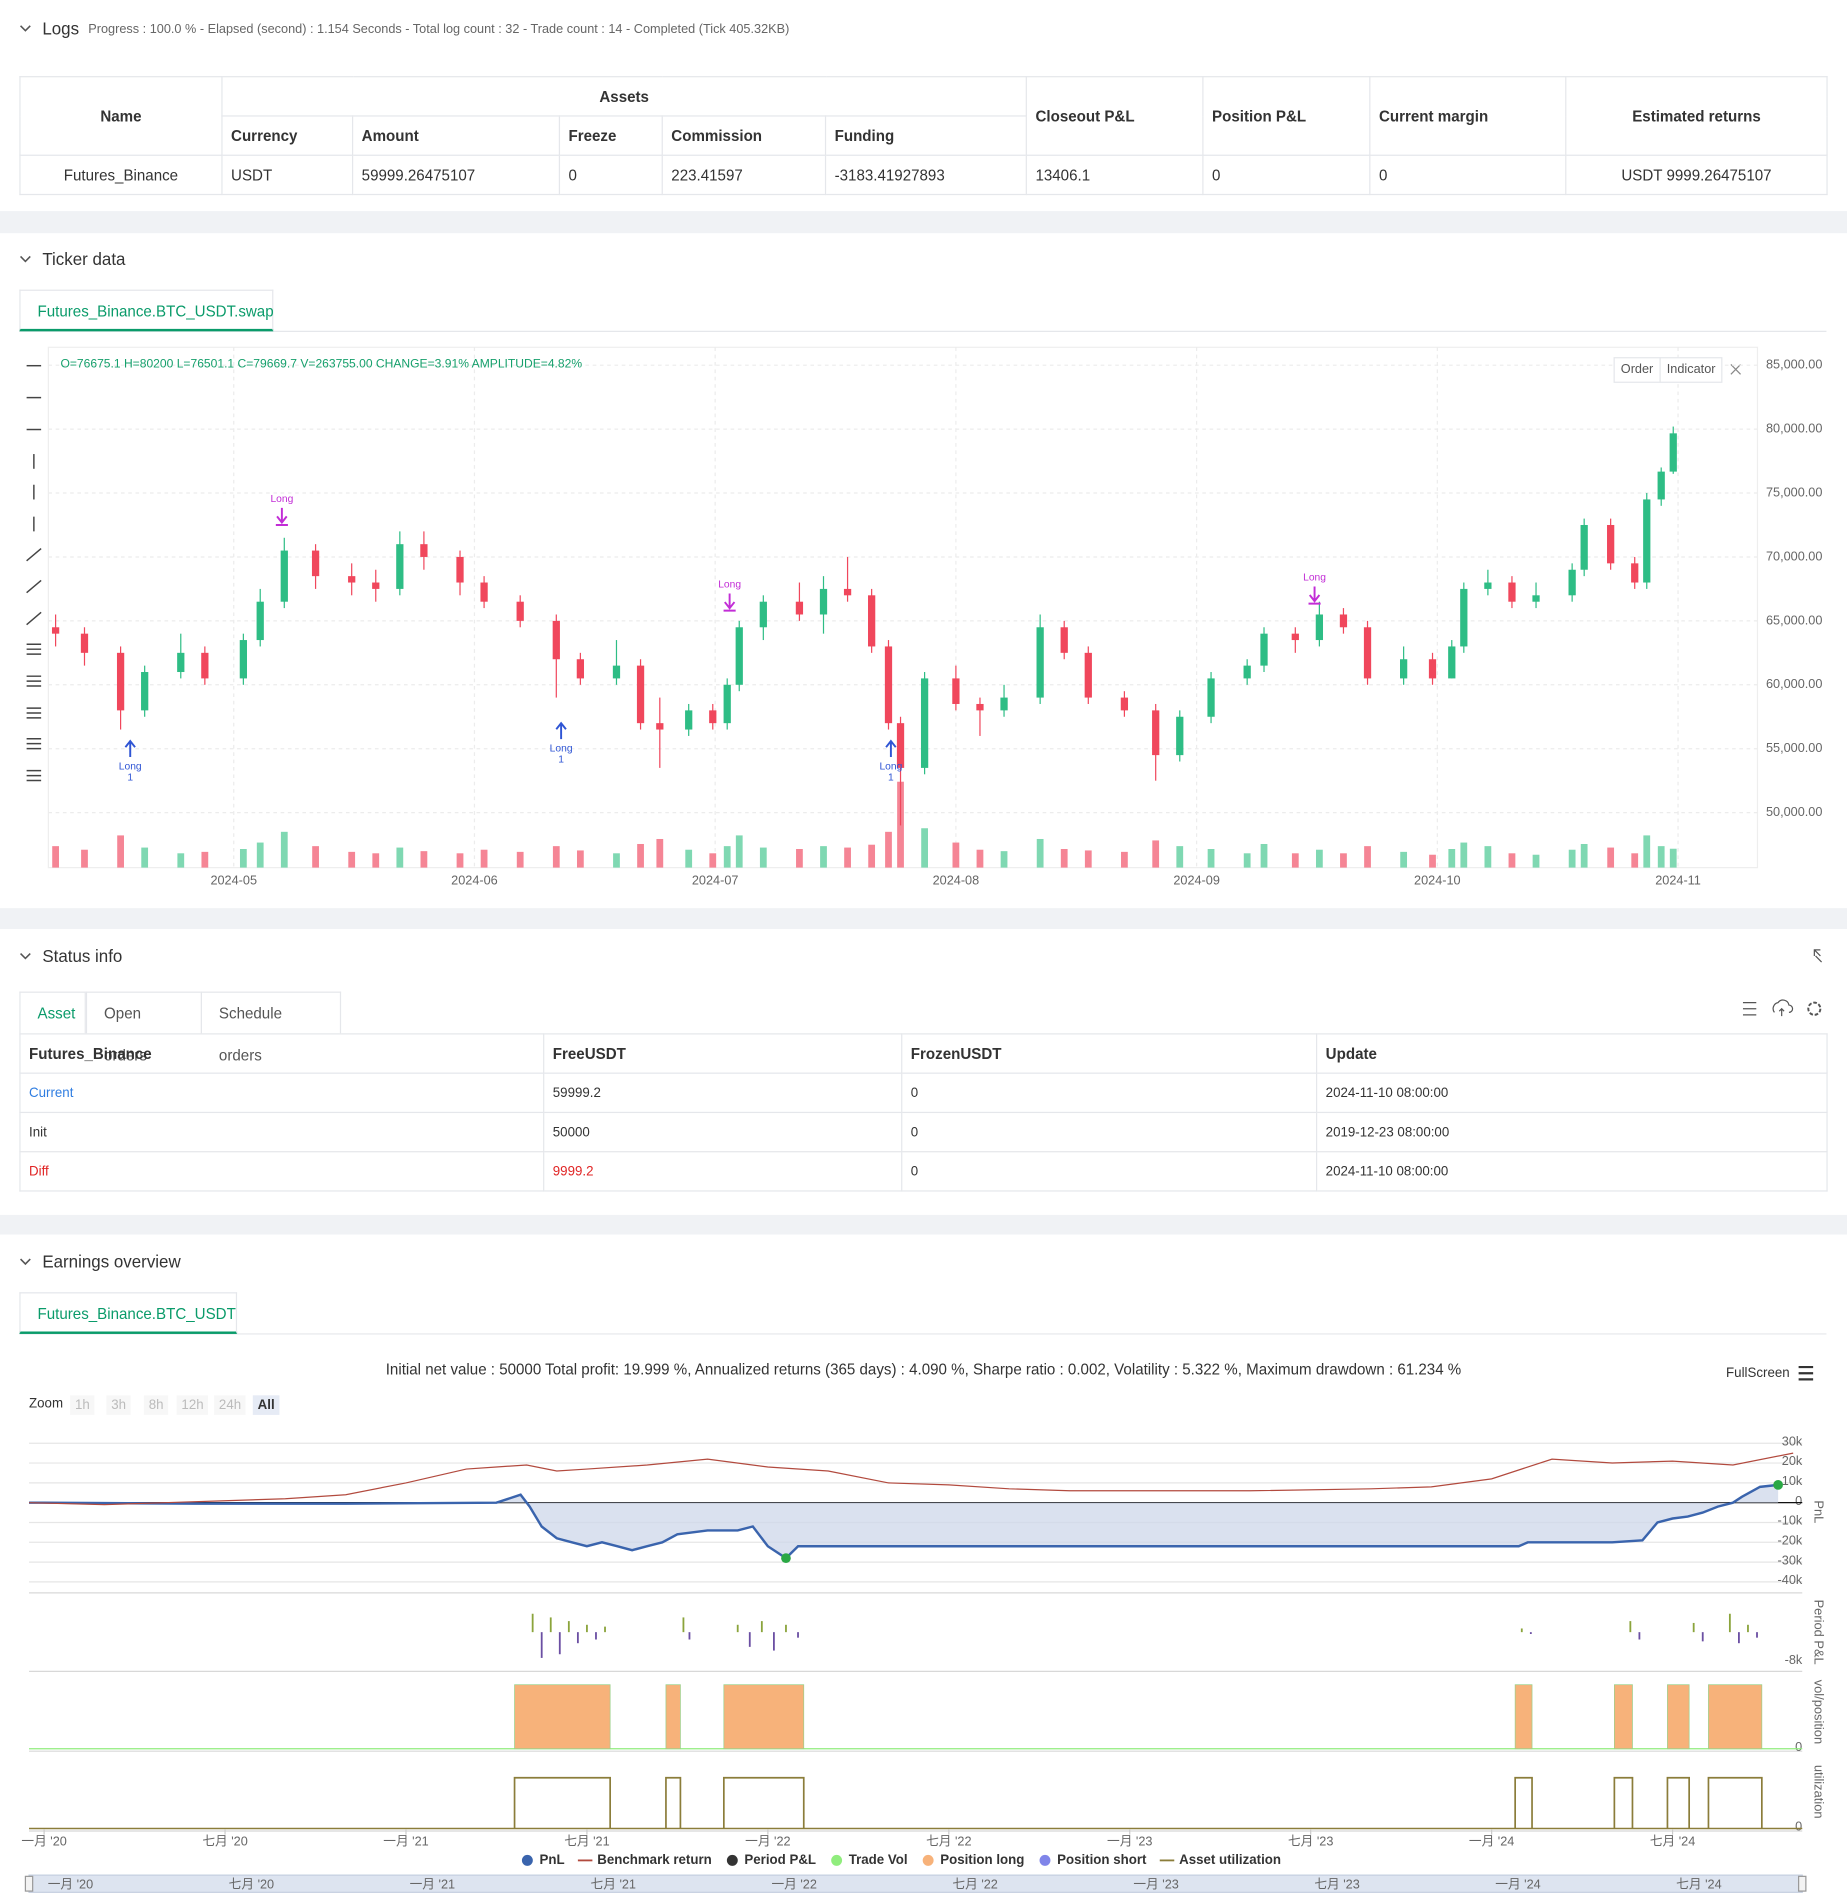 The width and height of the screenshot is (1847, 1896). What do you see at coordinates (52, 1012) in the screenshot?
I see `tab: Asset` at bounding box center [52, 1012].